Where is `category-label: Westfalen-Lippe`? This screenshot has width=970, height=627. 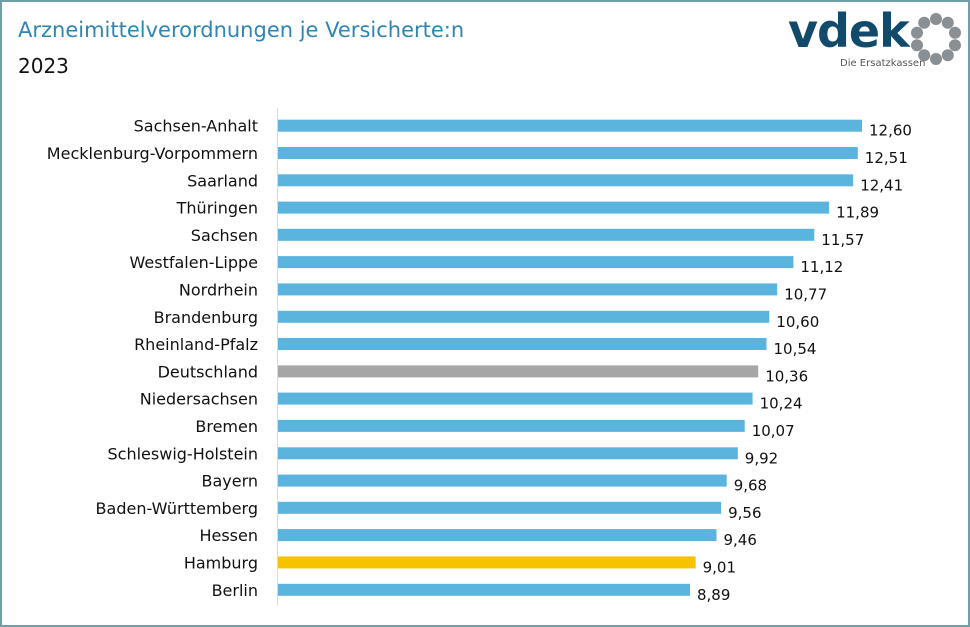
category-label: Westfalen-Lippe is located at coordinates (194, 262).